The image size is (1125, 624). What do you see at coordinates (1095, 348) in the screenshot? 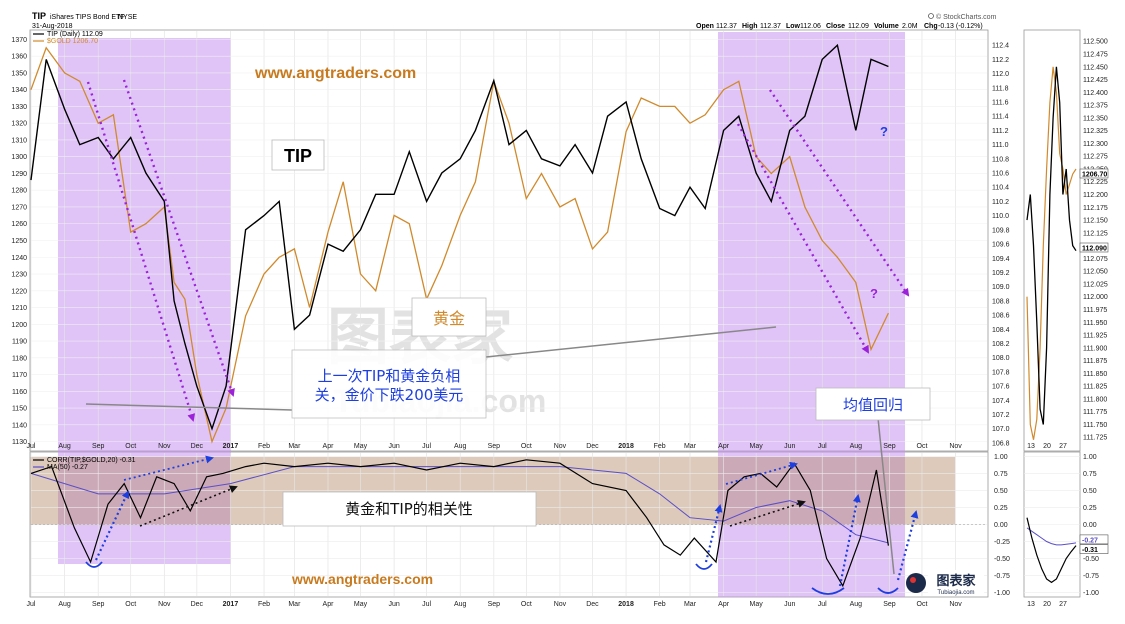
I see `inset-right-tick: 111.900` at bounding box center [1095, 348].